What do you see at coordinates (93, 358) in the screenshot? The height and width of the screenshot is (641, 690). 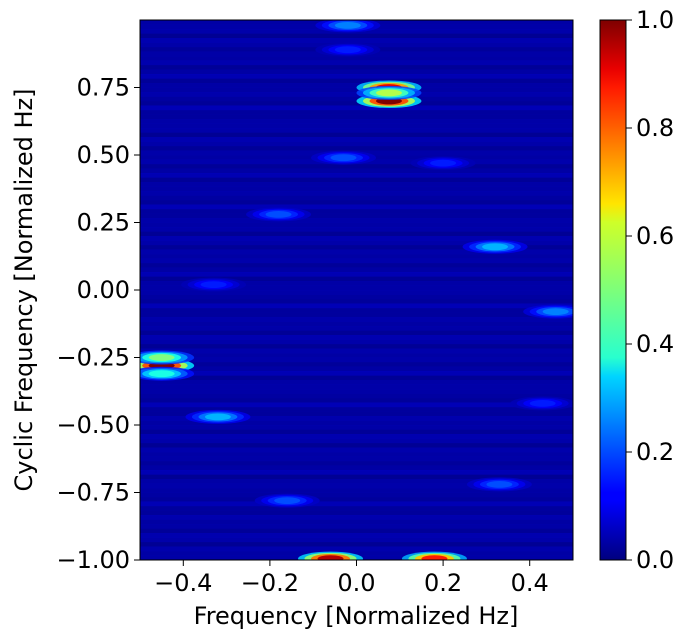 I see `y-tick-label: −0.25` at bounding box center [93, 358].